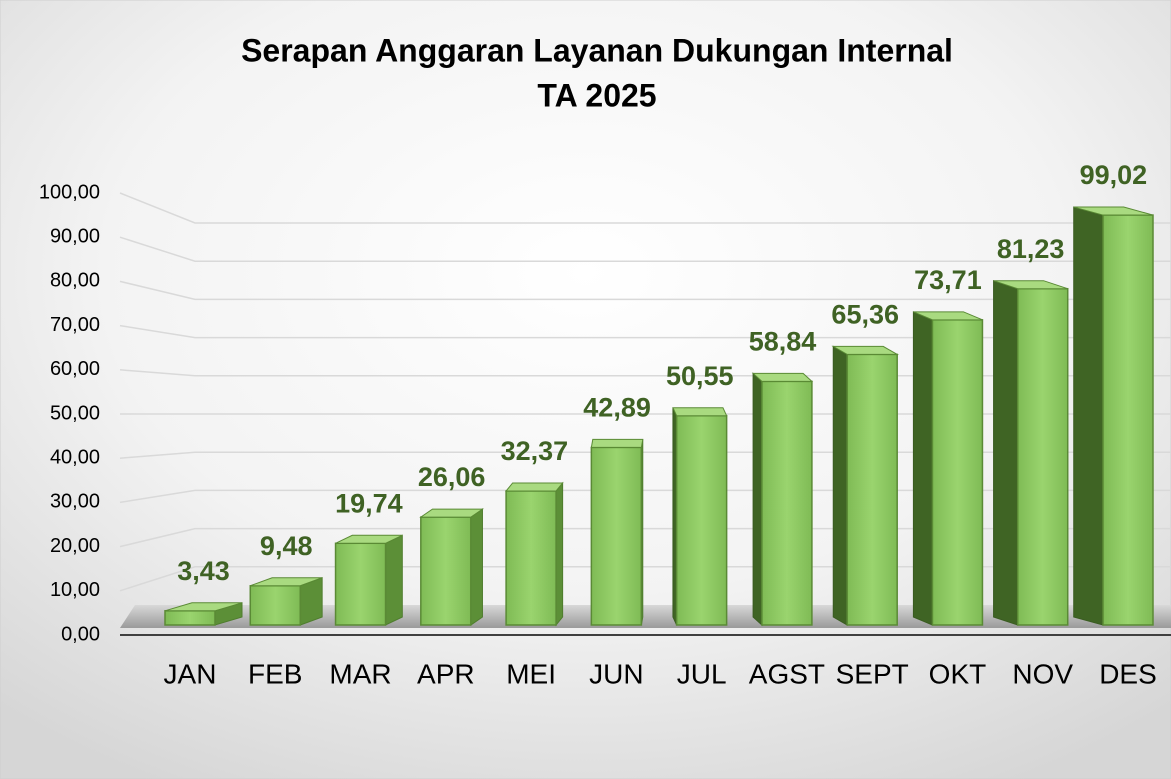 The height and width of the screenshot is (779, 1171). What do you see at coordinates (75, 502) in the screenshot?
I see `y-tick-label: 30,00` at bounding box center [75, 502].